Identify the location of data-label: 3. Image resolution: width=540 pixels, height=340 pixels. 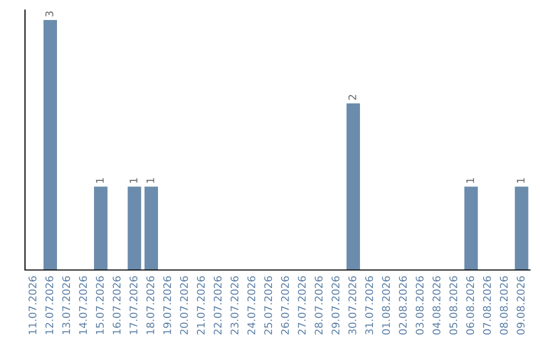
(49, 13).